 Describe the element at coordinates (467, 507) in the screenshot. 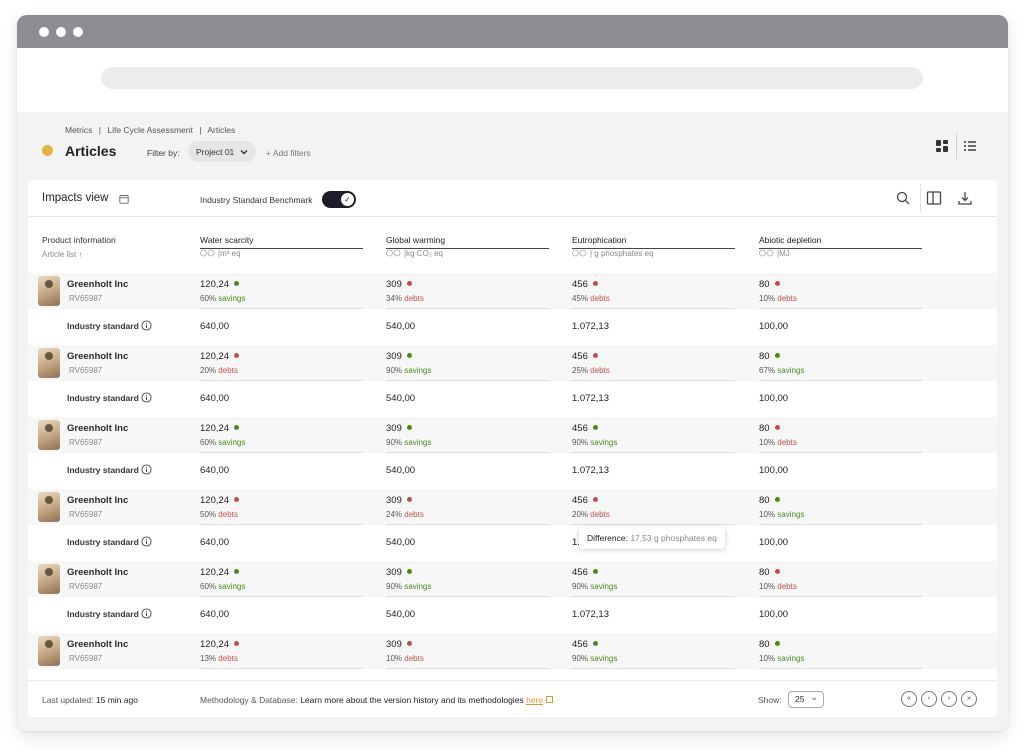

I see `metric-cell: 309 24% debts` at that location.